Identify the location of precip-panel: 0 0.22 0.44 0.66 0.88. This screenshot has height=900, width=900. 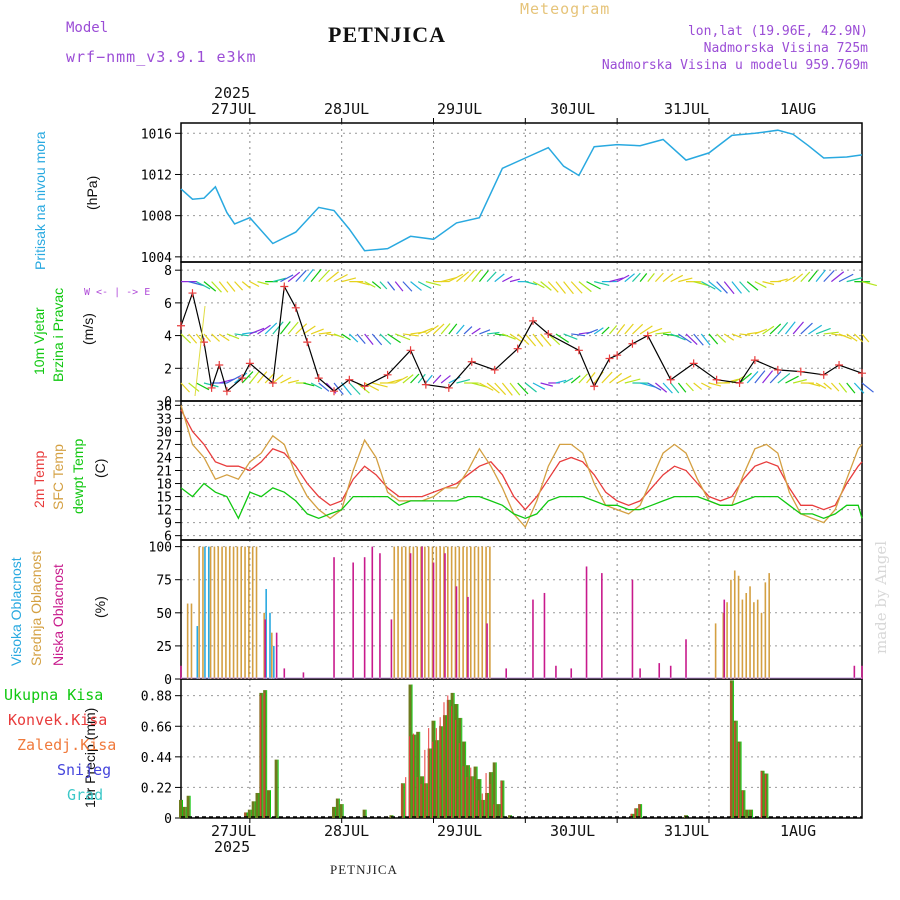
(502, 752).